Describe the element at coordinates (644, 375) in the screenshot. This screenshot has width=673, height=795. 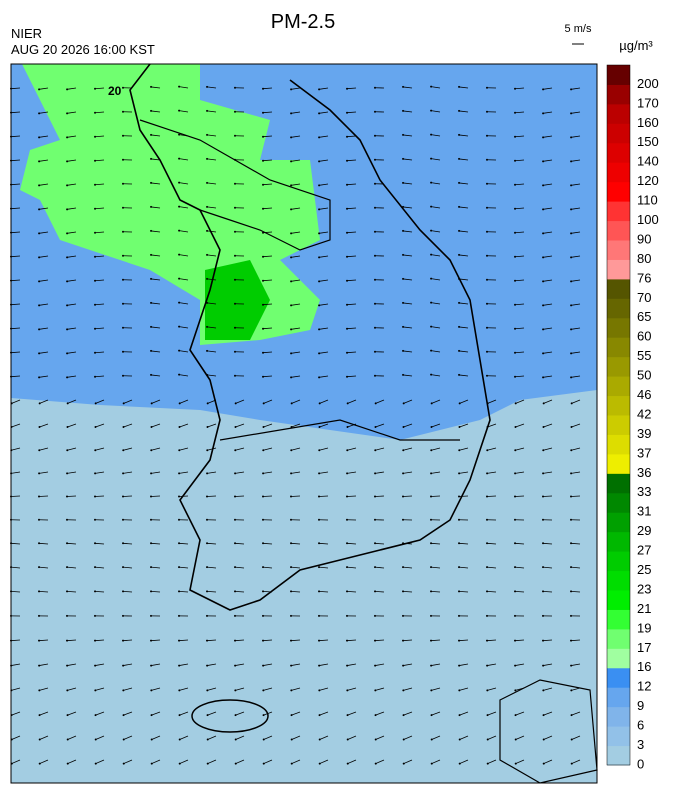
I see `colorbar-label: 50` at that location.